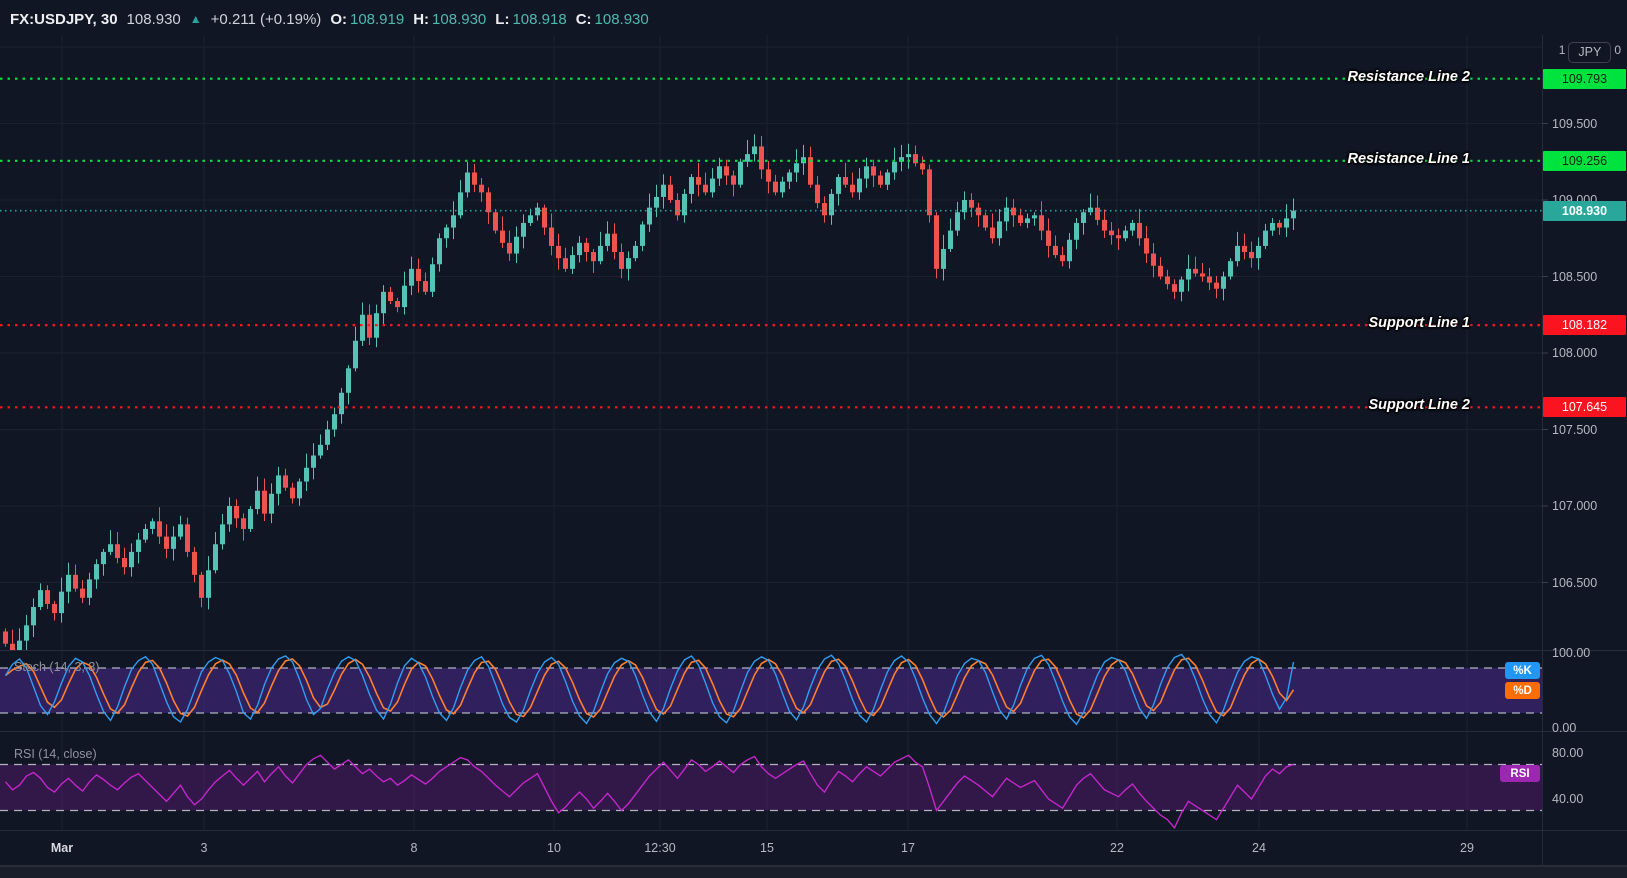 The image size is (1627, 878). Describe the element at coordinates (583, 19) in the screenshot. I see `close-label: C:` at that location.